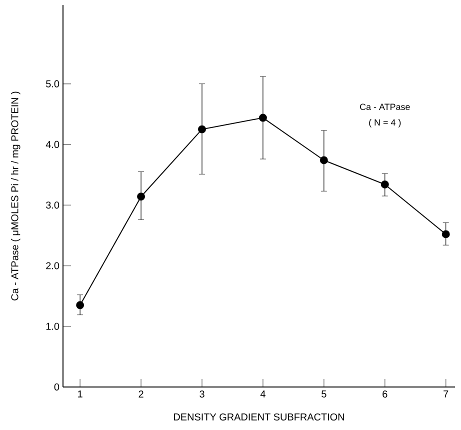 This screenshot has height=430, width=461. I want to click on x-tick-label: 3, so click(202, 394).